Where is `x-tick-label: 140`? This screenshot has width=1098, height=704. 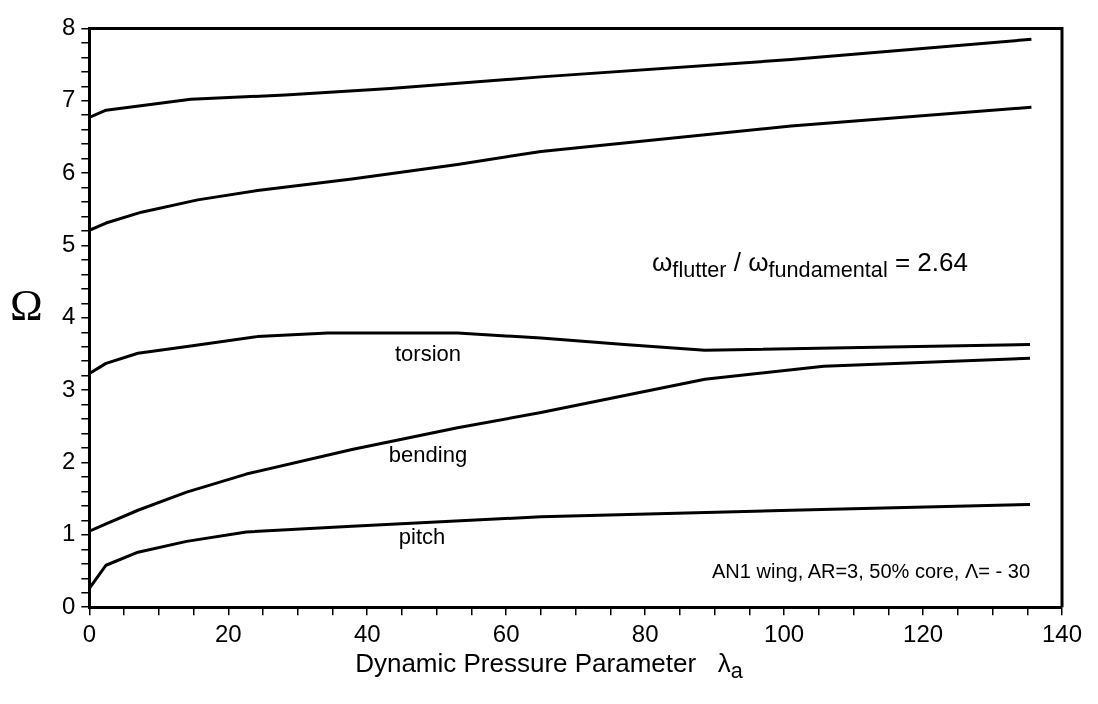 x-tick-label: 140 is located at coordinates (1062, 634).